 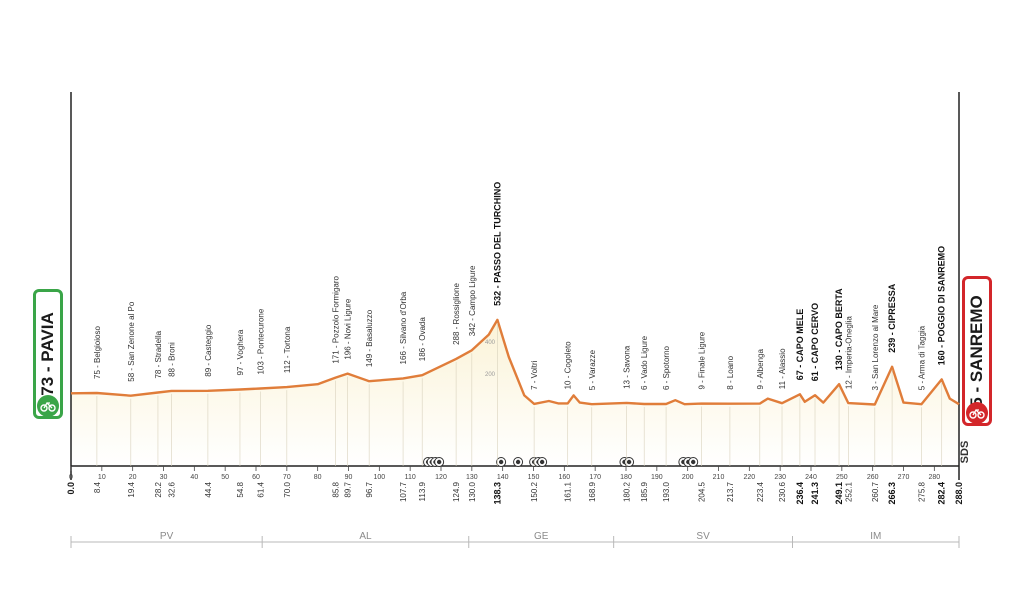 I want to click on km-tick-label: 120, so click(x=441, y=477).